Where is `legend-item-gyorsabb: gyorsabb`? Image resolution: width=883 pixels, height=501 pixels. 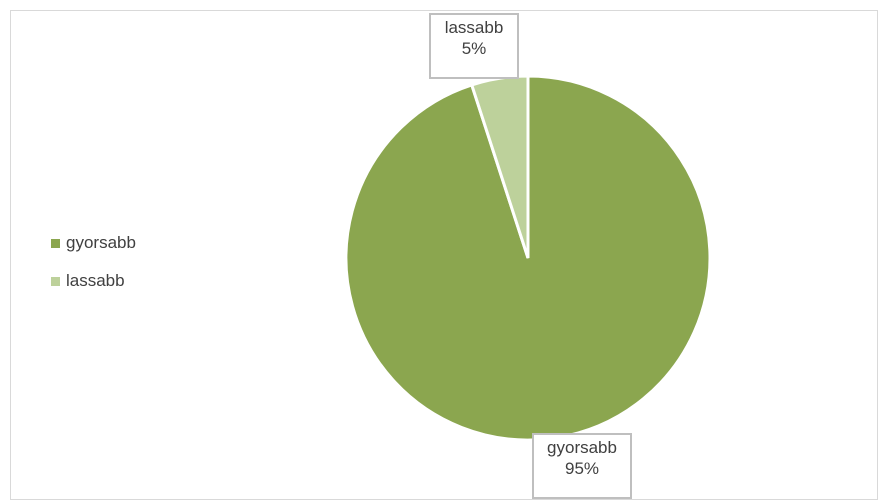 legend-item-gyorsabb: gyorsabb is located at coordinates (93, 243).